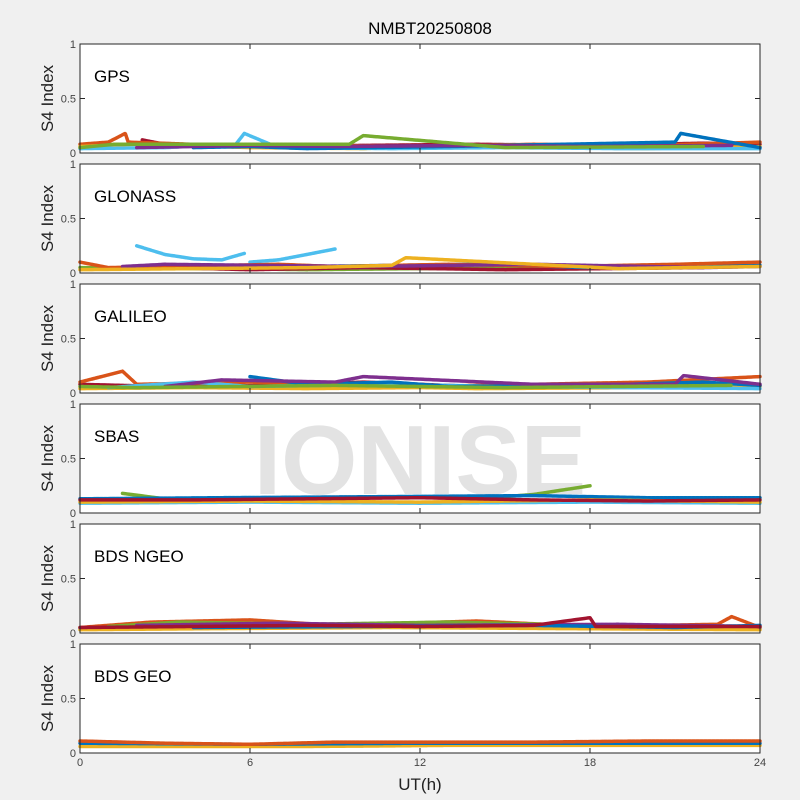  Describe the element at coordinates (80, 763) in the screenshot. I see `x-tick-label: 0` at that location.